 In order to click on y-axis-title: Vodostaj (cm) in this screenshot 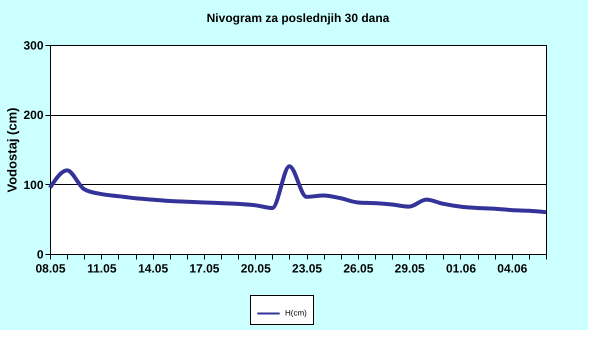, I will do `click(12, 150)`.